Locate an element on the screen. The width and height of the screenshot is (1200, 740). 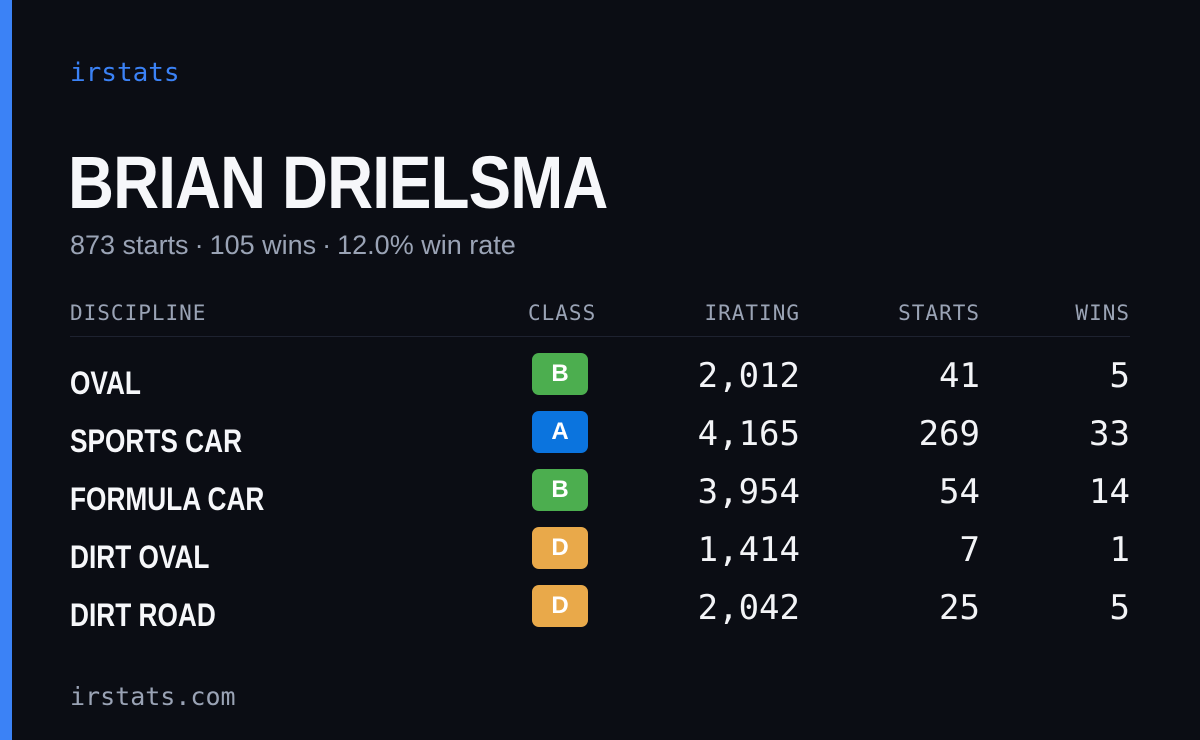
irating-value: 1,414 is located at coordinates (748, 550).